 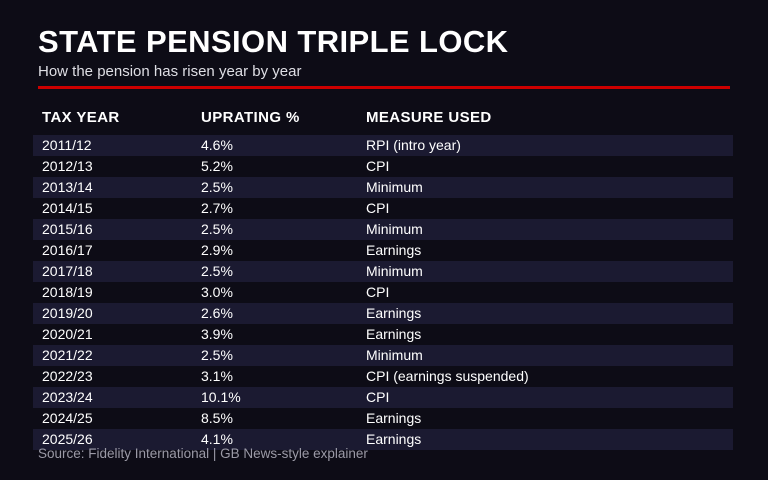 I want to click on cell-uprating-percent: 3.0%, so click(x=217, y=292).